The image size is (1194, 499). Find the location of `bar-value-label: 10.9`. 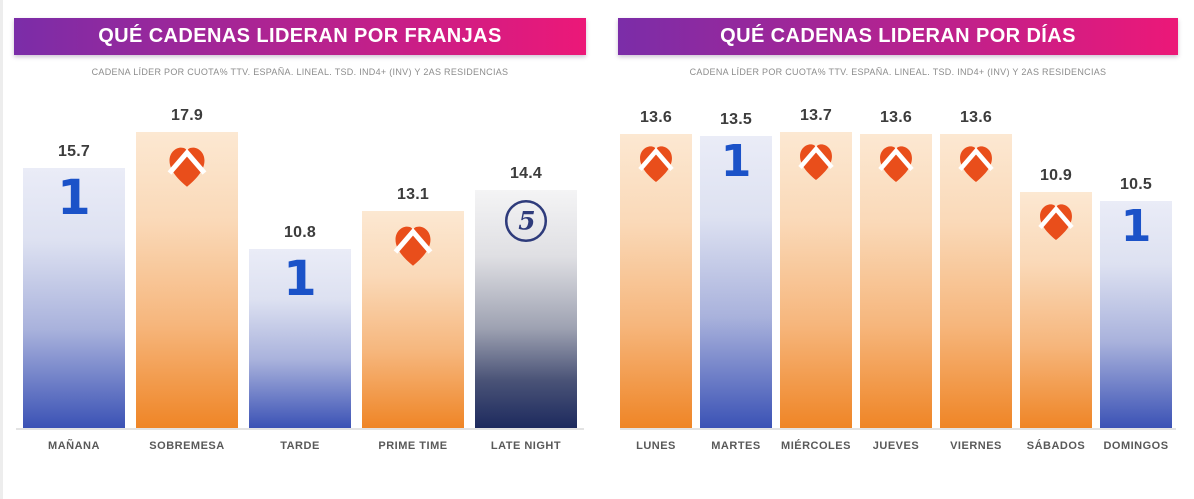

bar-value-label: 10.9 is located at coordinates (1056, 176).